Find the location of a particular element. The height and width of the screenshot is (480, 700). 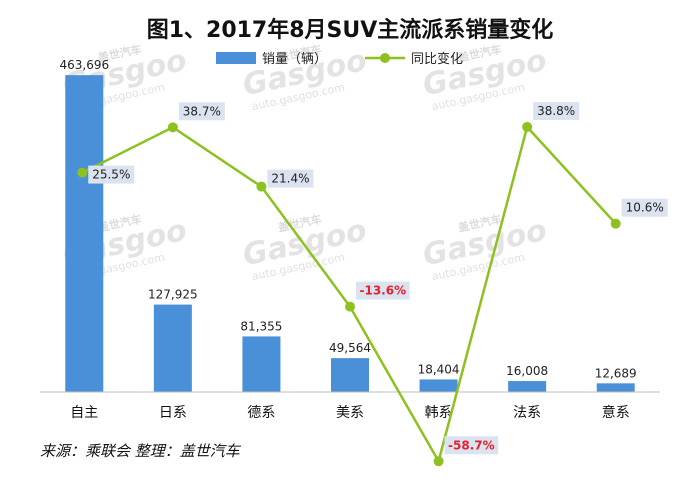

line-label-6: 10.6% is located at coordinates (644, 207).